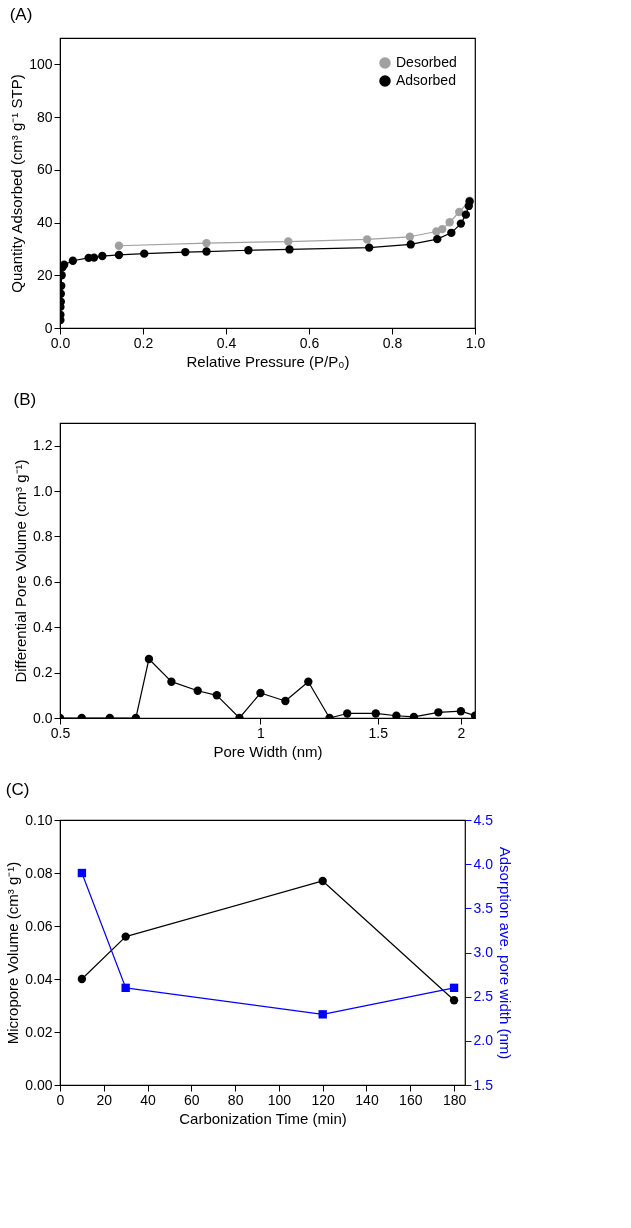 Image resolution: width=631 pixels, height=1228 pixels. Describe the element at coordinates (43, 445) in the screenshot. I see `y-tick-label: 1.2` at that location.